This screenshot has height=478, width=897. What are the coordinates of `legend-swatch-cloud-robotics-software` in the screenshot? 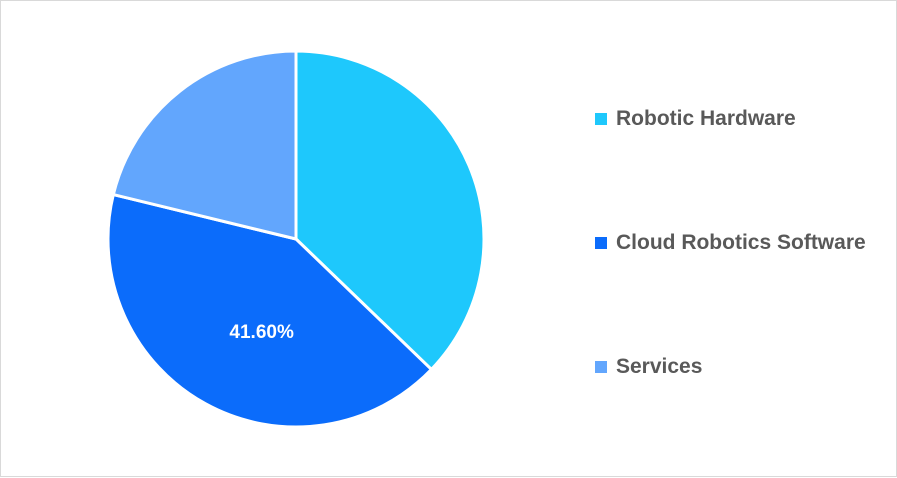 It's located at (601, 243).